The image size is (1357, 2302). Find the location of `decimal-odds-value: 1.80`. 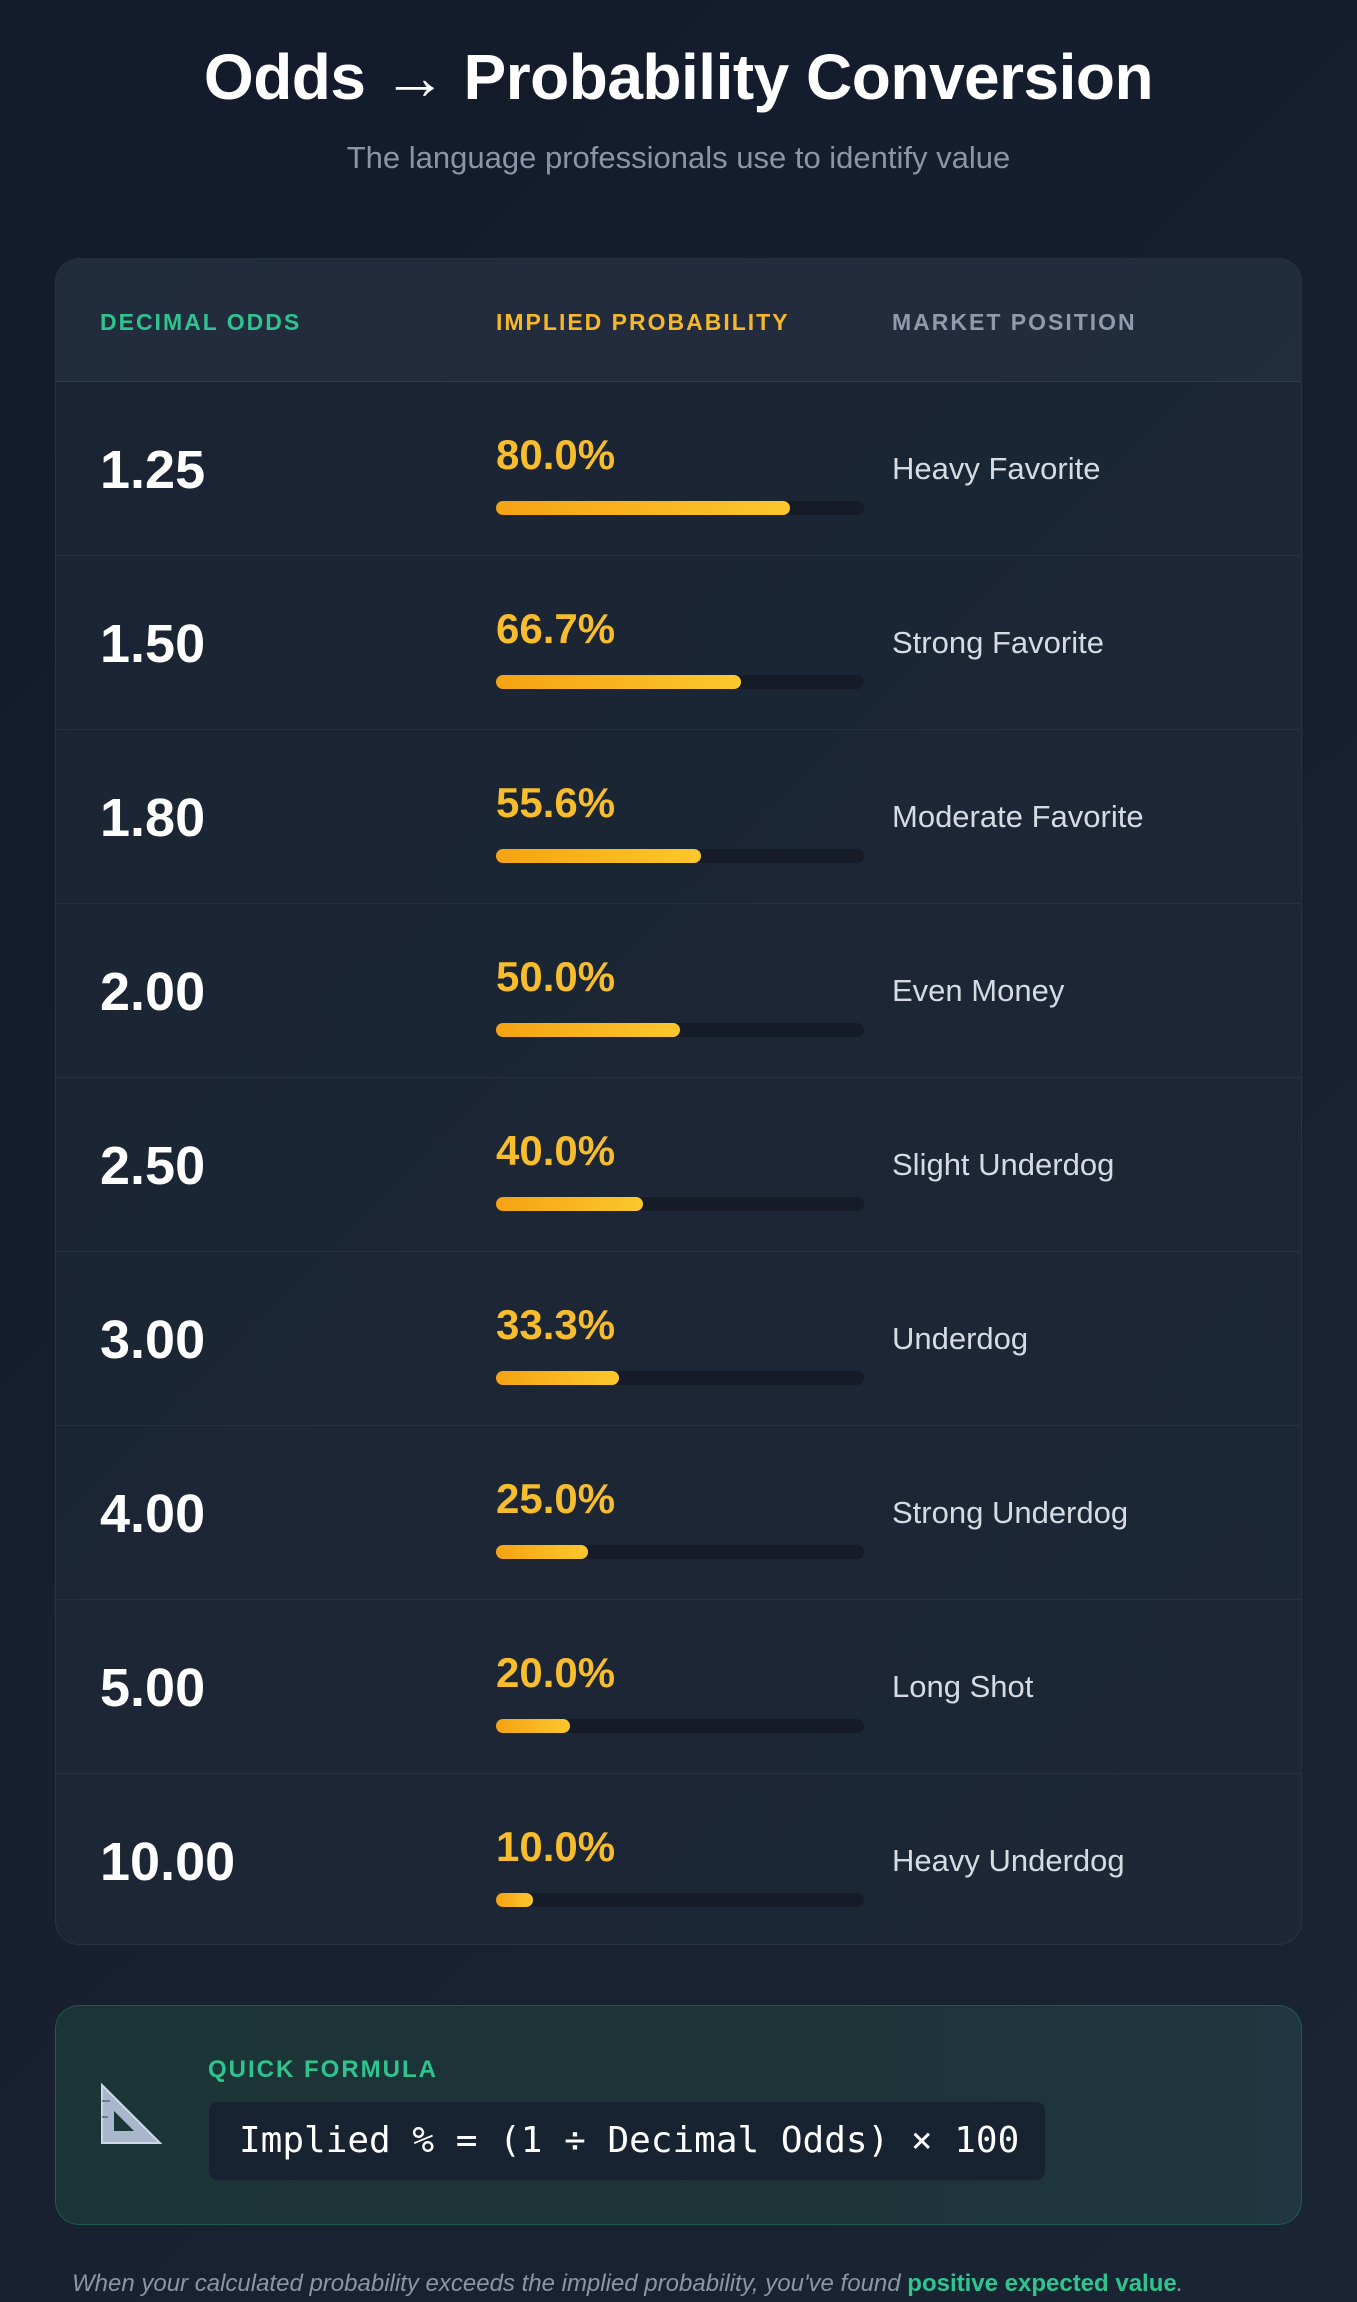

decimal-odds-value: 1.80 is located at coordinates (153, 818).